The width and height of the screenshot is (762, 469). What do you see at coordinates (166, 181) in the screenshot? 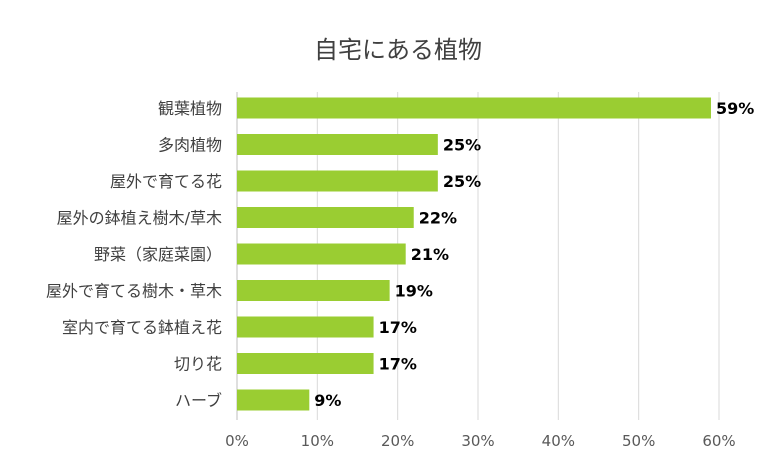
I see `category-label: 屋外で育てる花` at bounding box center [166, 181].